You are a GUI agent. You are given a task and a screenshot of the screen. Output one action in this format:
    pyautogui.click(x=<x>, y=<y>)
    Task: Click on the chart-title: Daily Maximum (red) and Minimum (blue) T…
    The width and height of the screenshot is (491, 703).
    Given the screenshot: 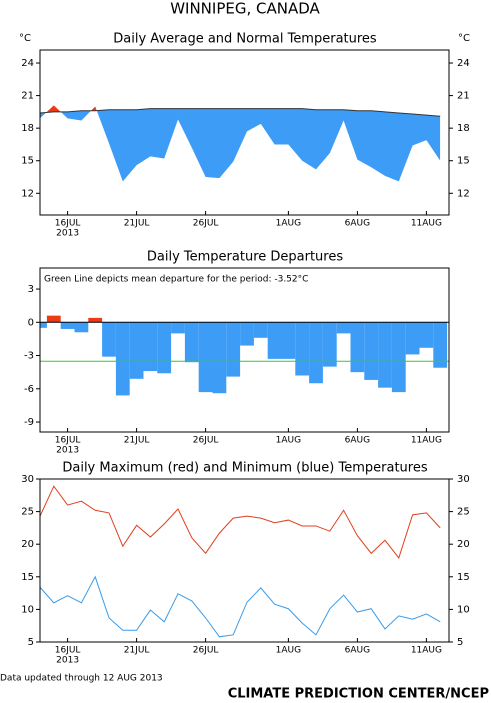 What is the action you would take?
    pyautogui.click(x=244, y=468)
    